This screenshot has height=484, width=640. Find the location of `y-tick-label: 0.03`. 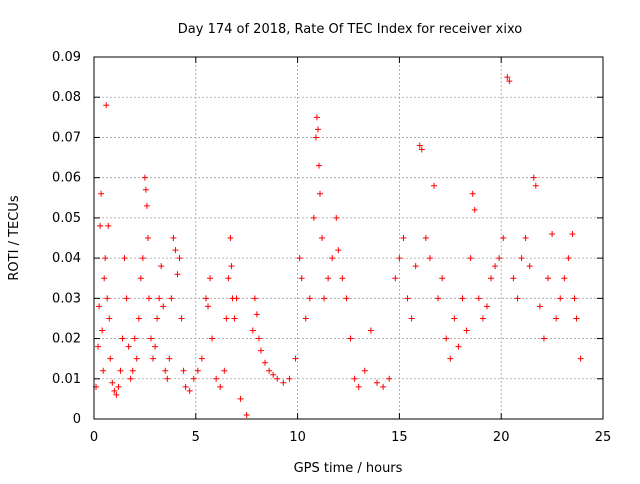

y-tick-label: 0.03 is located at coordinates (66, 298).